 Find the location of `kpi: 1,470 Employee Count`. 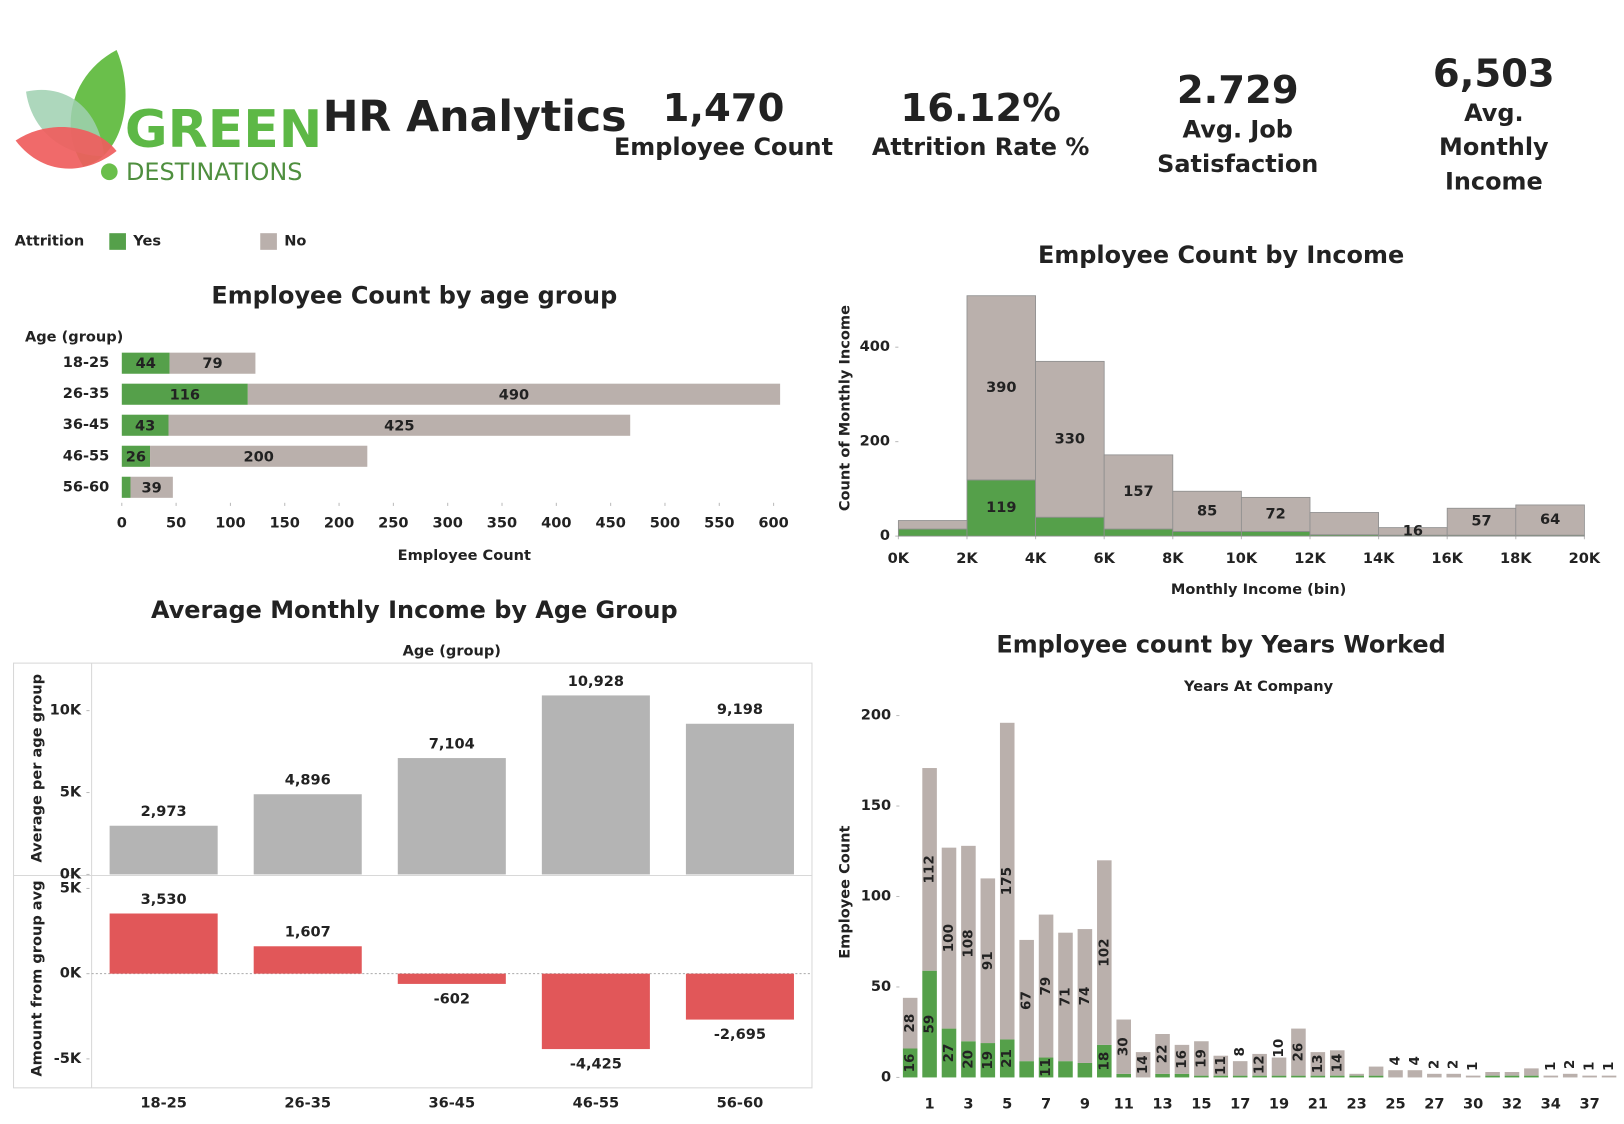

kpi: 1,470 Employee Count is located at coordinates (723, 124).